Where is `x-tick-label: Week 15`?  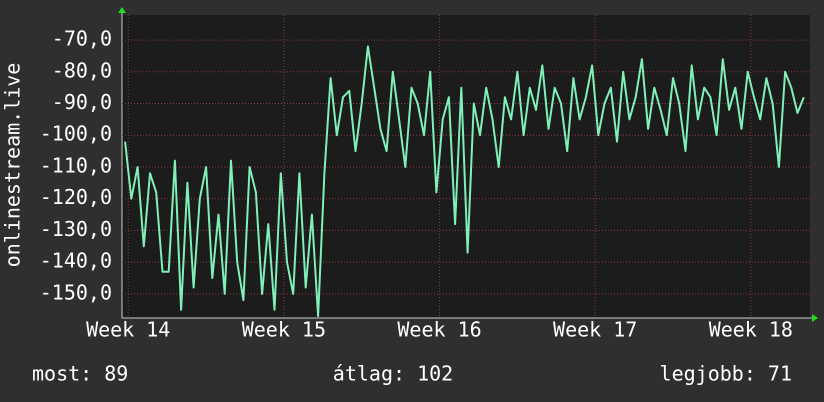
x-tick-label: Week 15 is located at coordinates (284, 330).